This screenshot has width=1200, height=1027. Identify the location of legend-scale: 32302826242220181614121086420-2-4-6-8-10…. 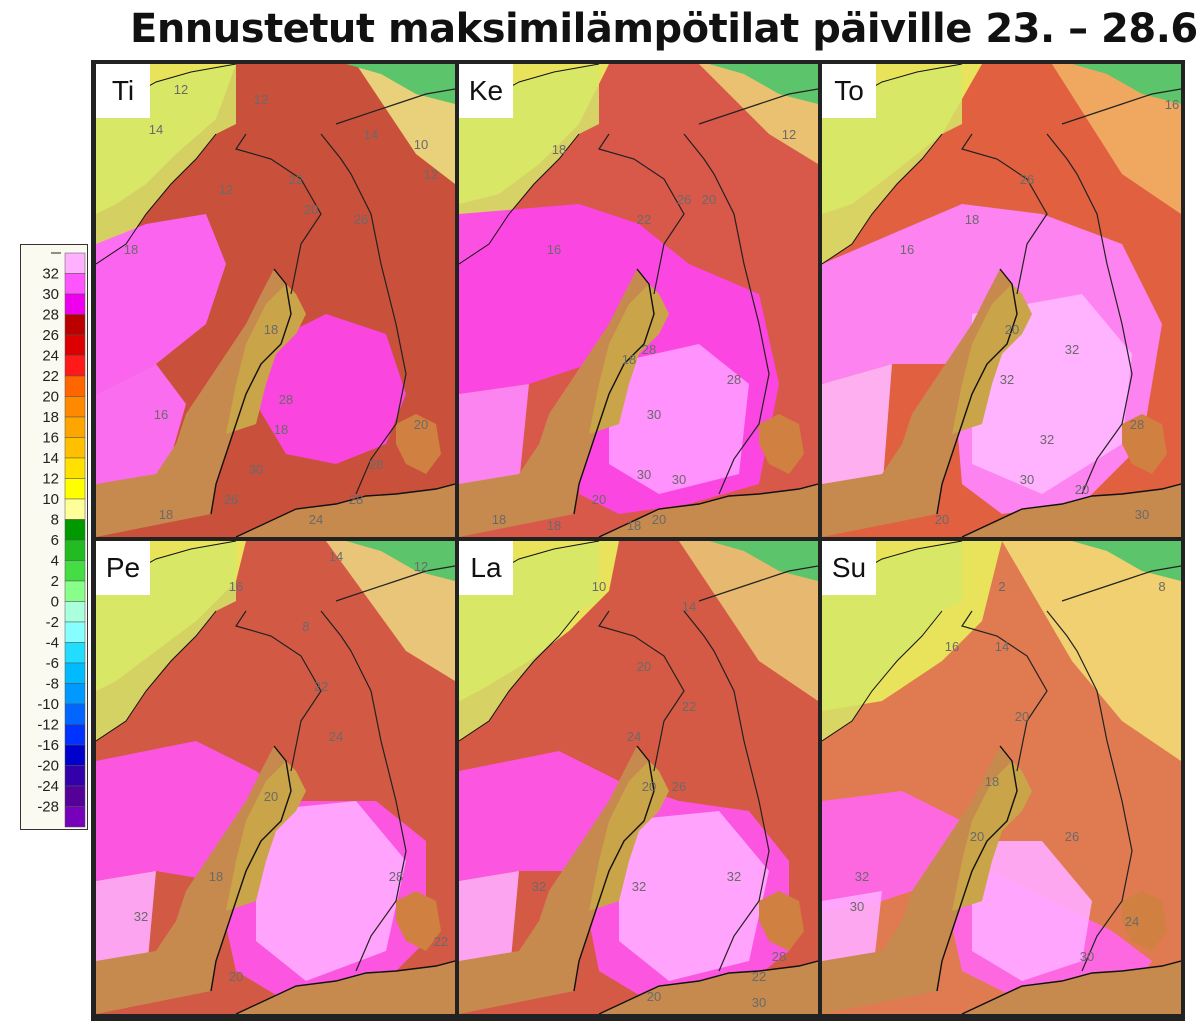
(61, 540).